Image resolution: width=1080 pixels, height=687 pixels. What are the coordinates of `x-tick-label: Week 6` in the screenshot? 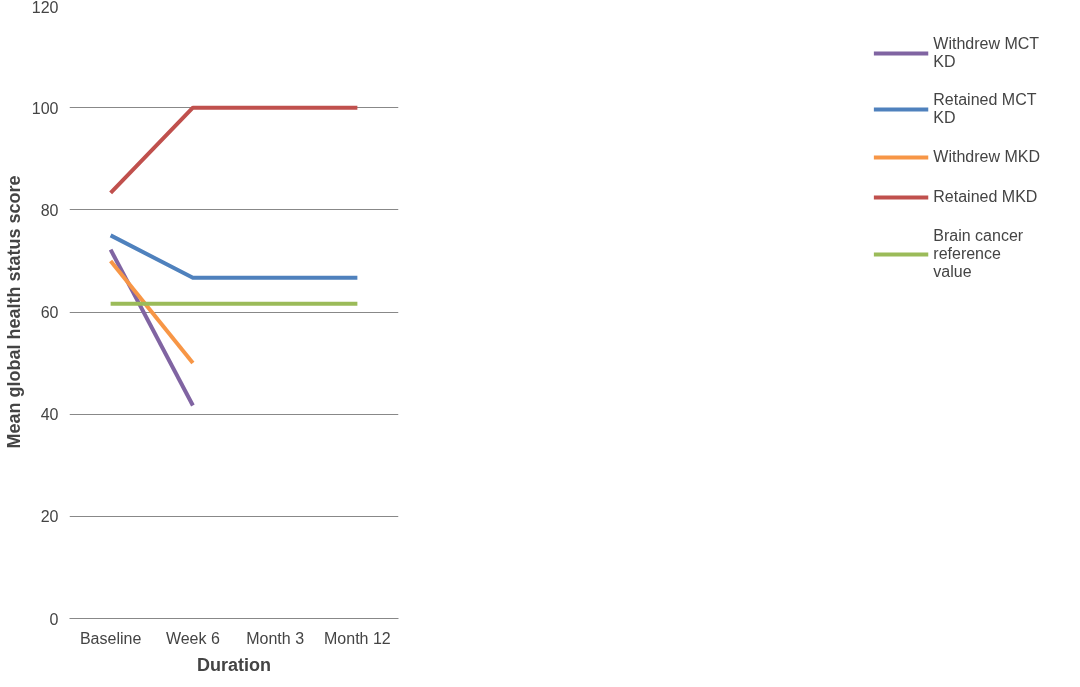 It's located at (192, 638).